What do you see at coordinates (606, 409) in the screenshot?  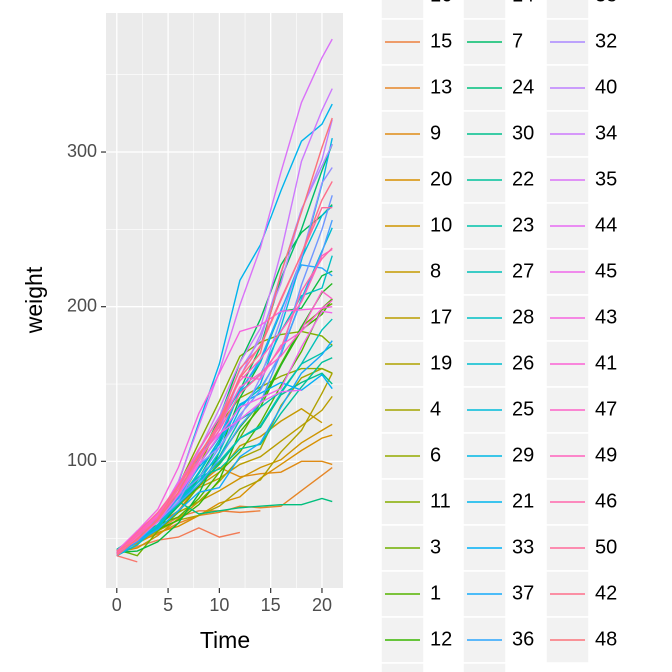 I see `legend-label: 47` at bounding box center [606, 409].